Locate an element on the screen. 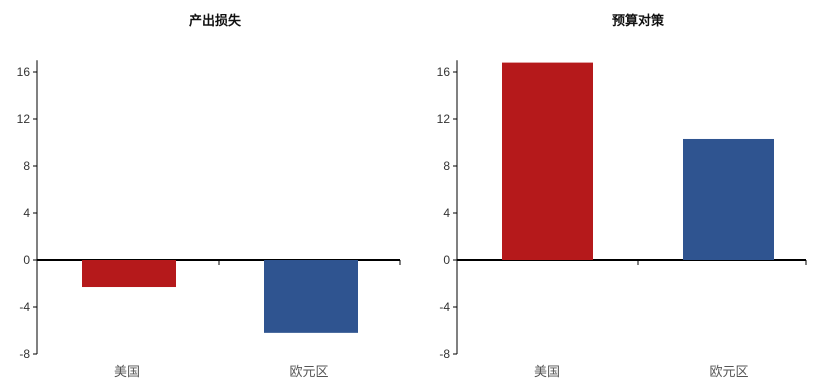  chart-title: 预算对策 is located at coordinates (638, 21).